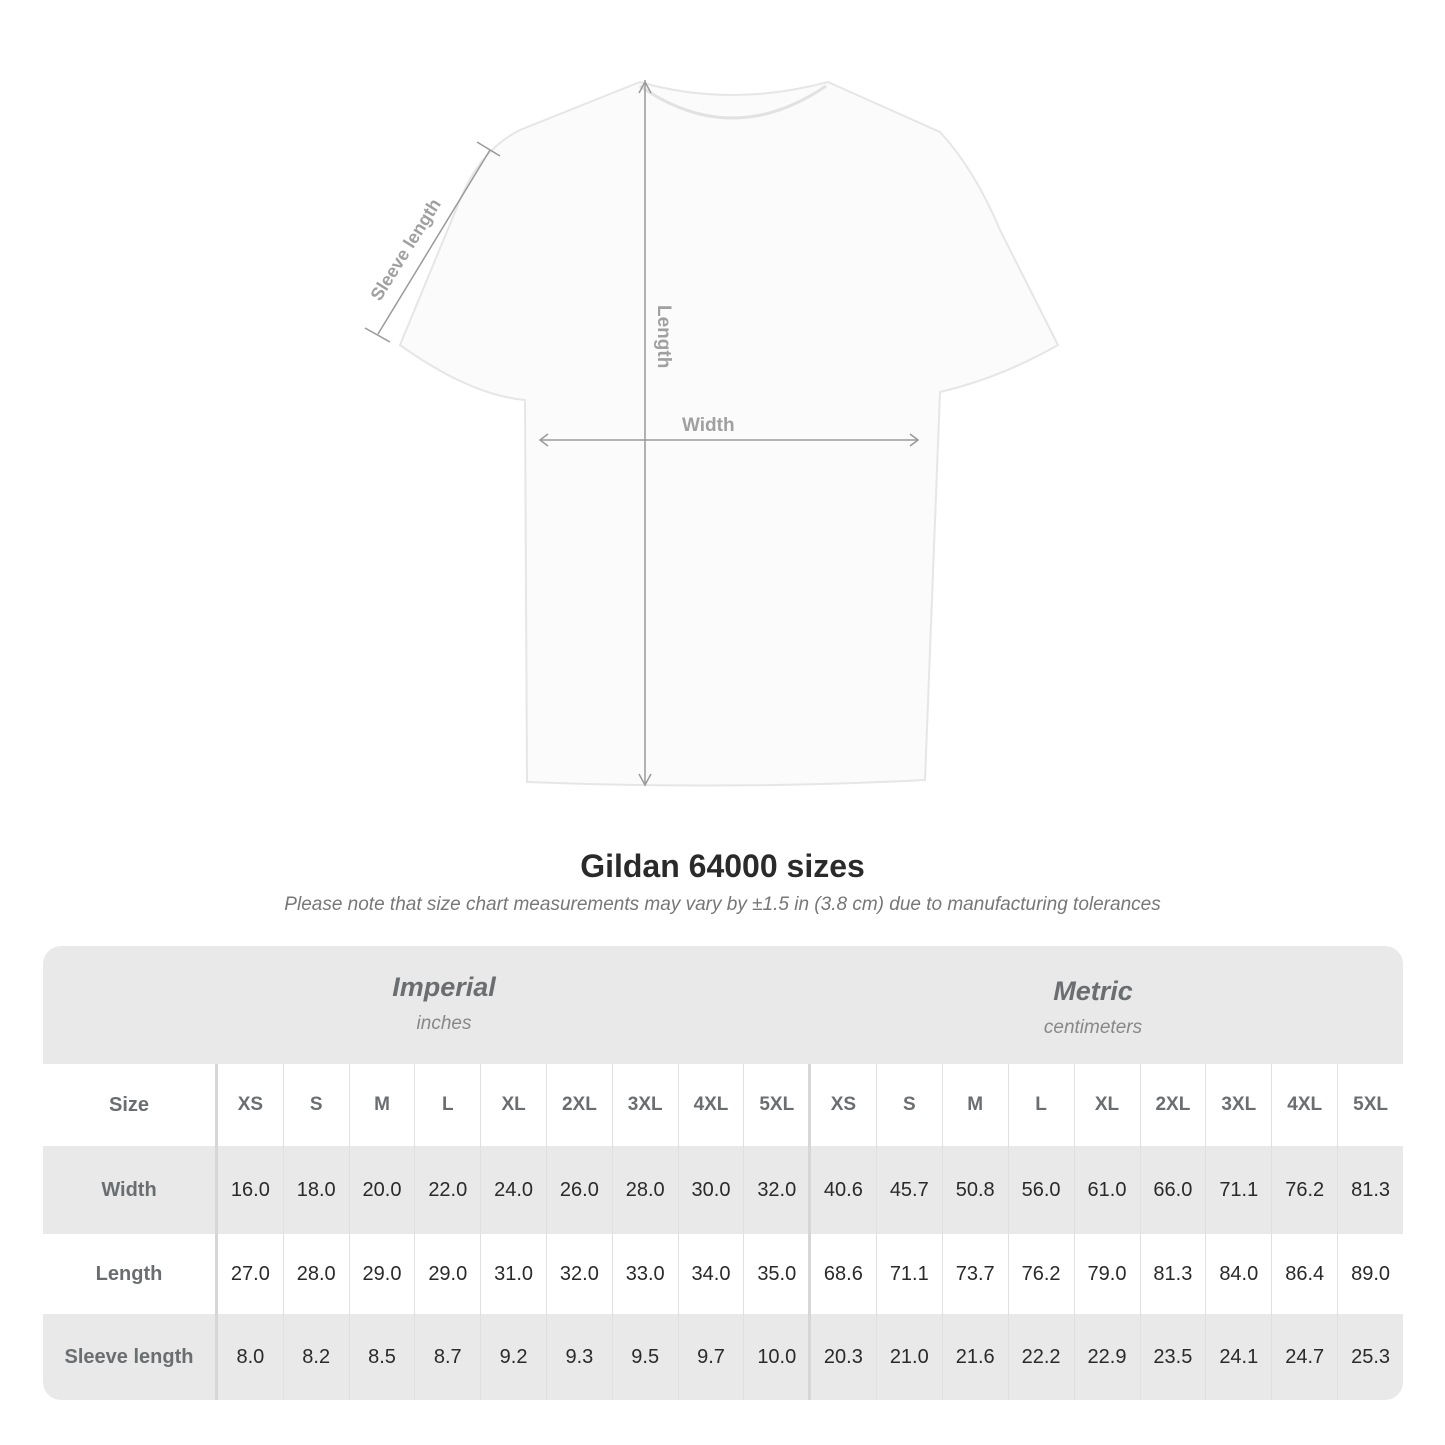  Describe the element at coordinates (1040, 1190) in the screenshot. I see `table-cell: 56.0` at that location.